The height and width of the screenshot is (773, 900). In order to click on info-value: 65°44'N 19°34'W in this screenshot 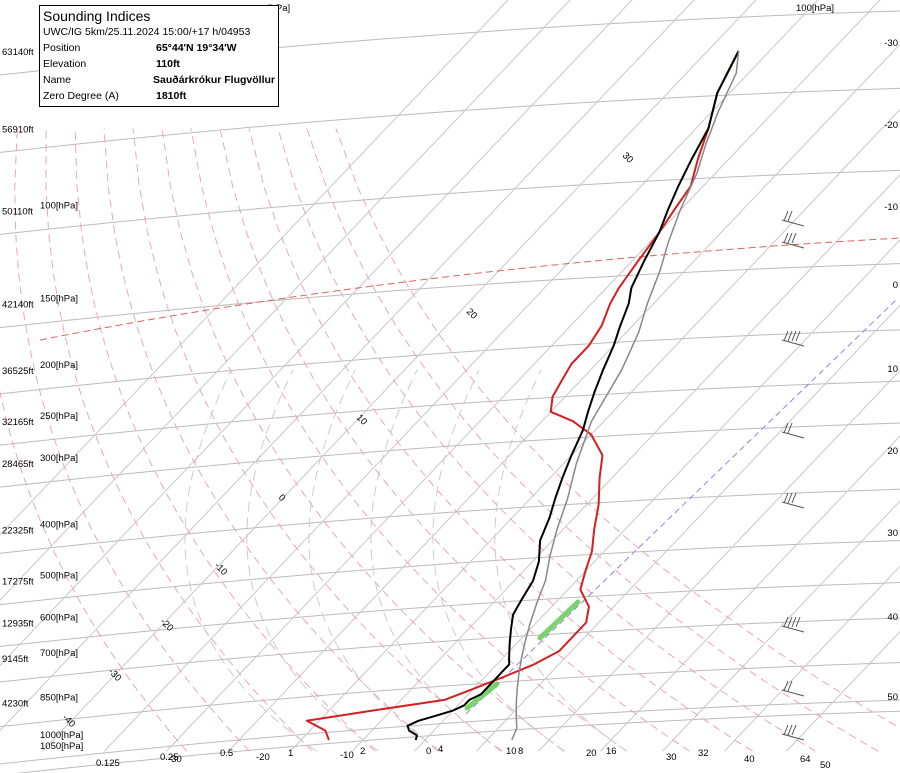, I will do `click(196, 48)`.